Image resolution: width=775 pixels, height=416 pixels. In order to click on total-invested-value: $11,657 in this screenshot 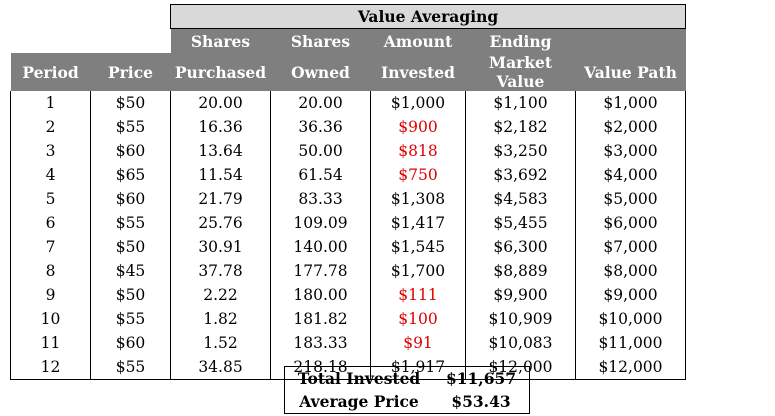, I will do `click(481, 378)`.